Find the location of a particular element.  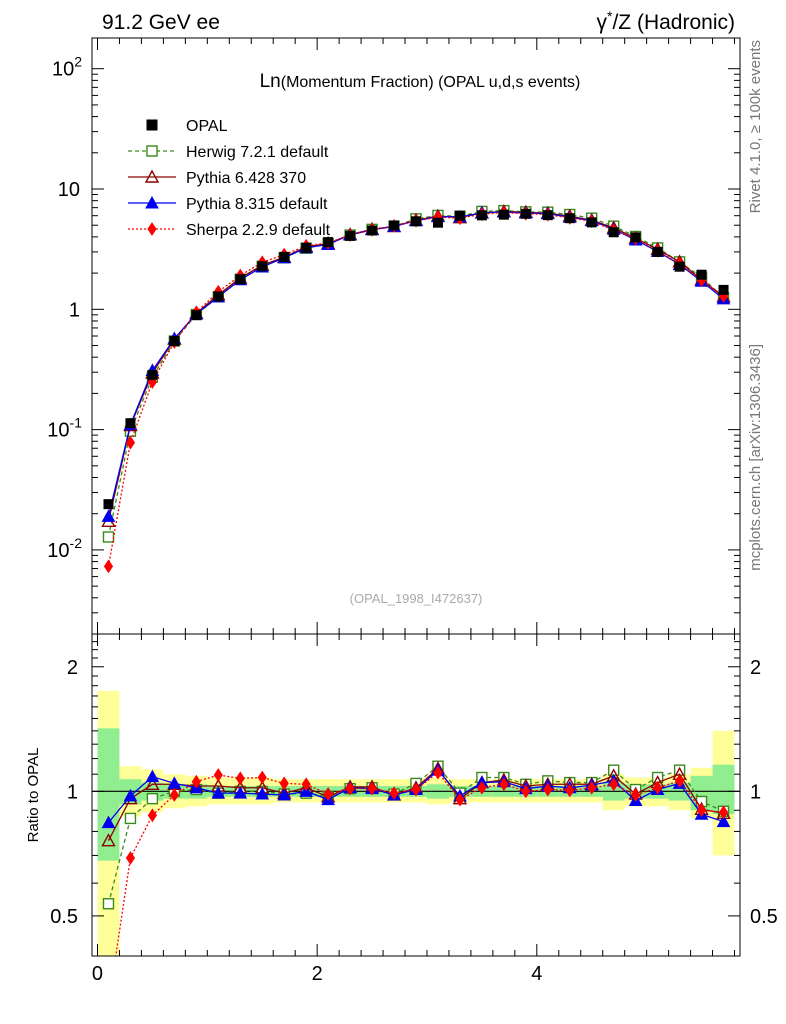

ratio-y-tick-label-right: 2 is located at coordinates (755, 668).